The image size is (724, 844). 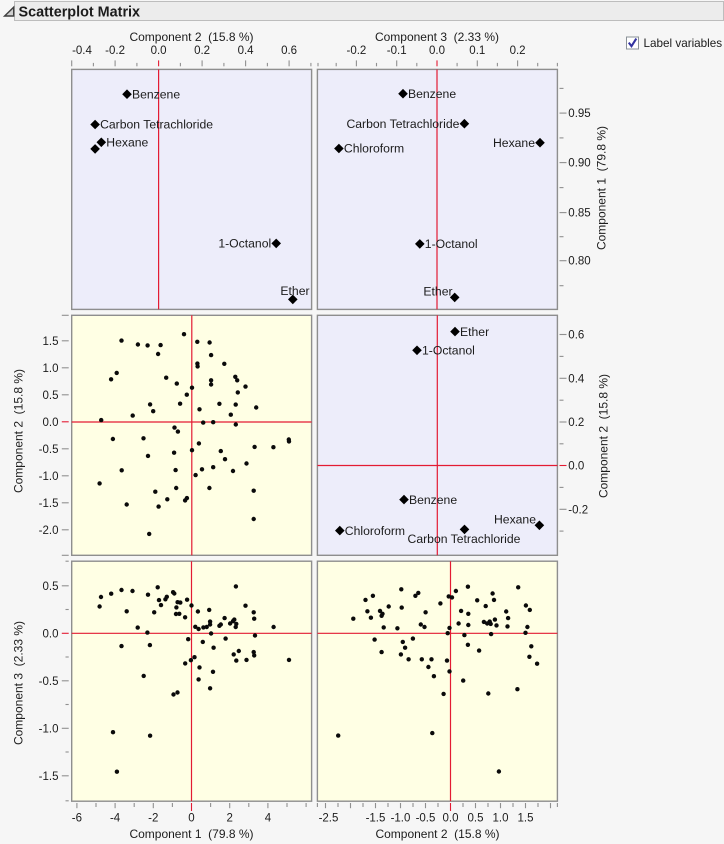 What do you see at coordinates (229, 818) in the screenshot?
I see `svg-text: 2` at bounding box center [229, 818].